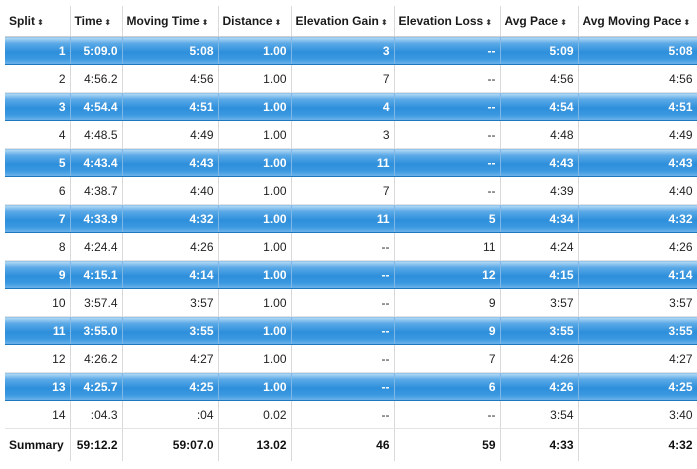  Describe the element at coordinates (96, 134) in the screenshot. I see `cell-time: 4:48.5` at that location.